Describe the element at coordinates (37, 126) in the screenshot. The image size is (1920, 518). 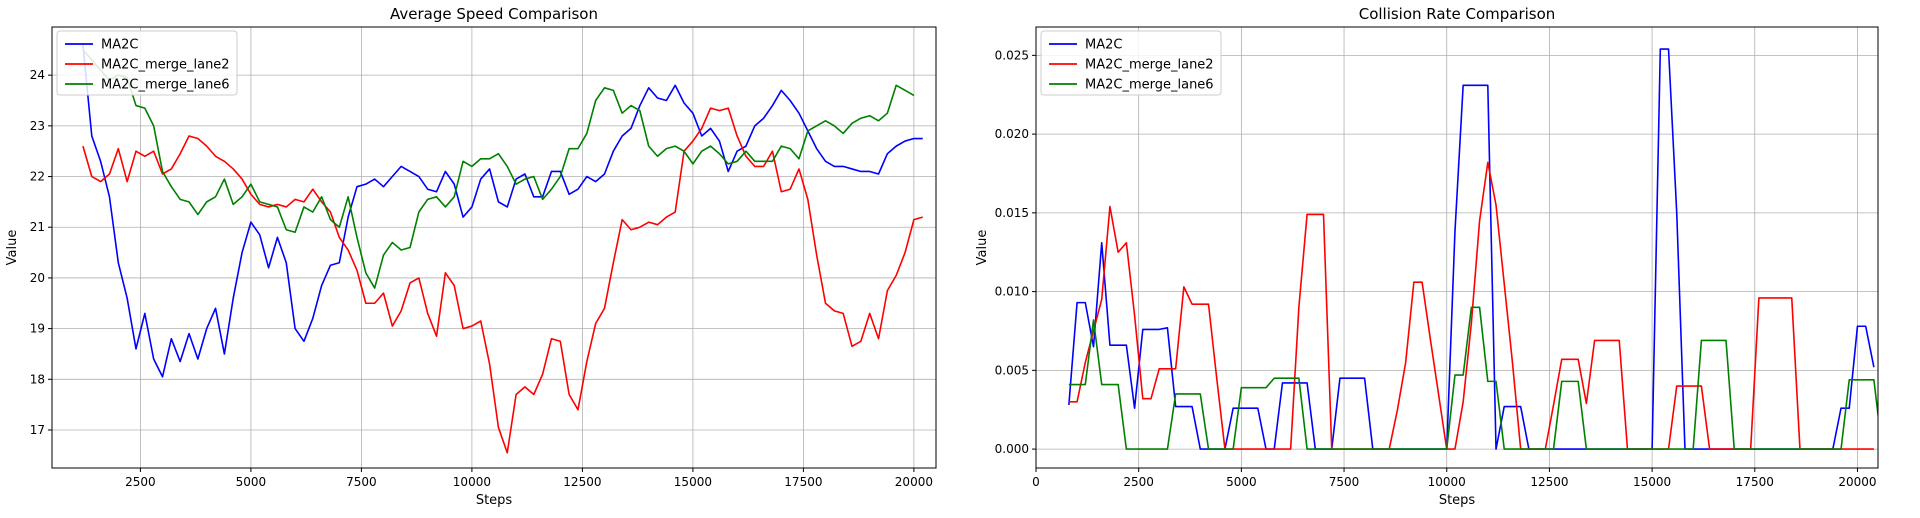
I see `y-tick-label: 23` at that location.